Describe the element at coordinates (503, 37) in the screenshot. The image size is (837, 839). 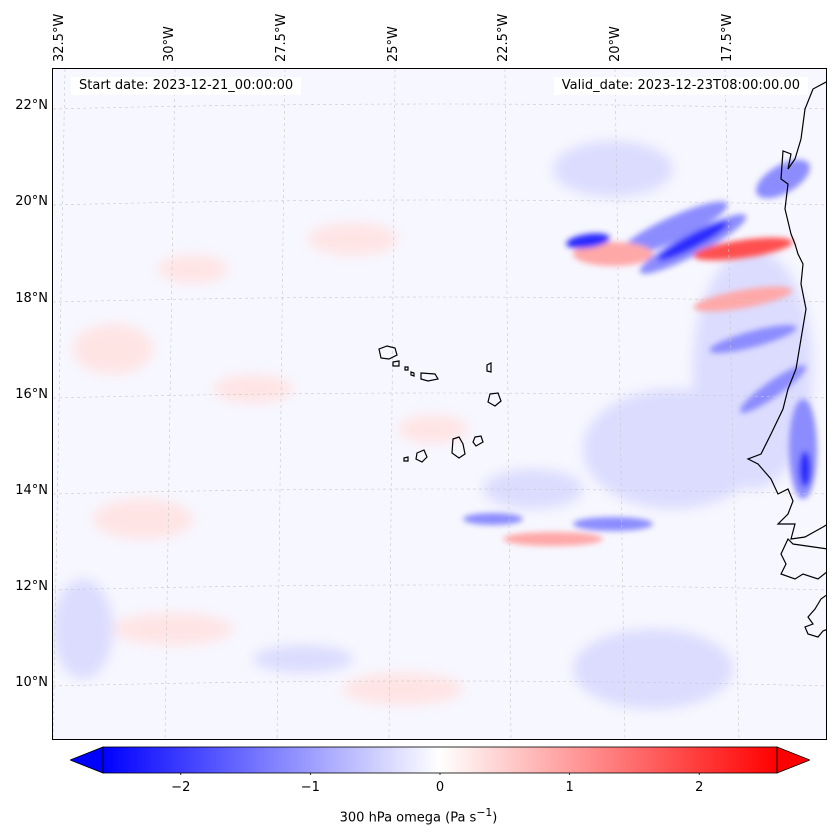
I see `lon-label: 22.5°W` at that location.